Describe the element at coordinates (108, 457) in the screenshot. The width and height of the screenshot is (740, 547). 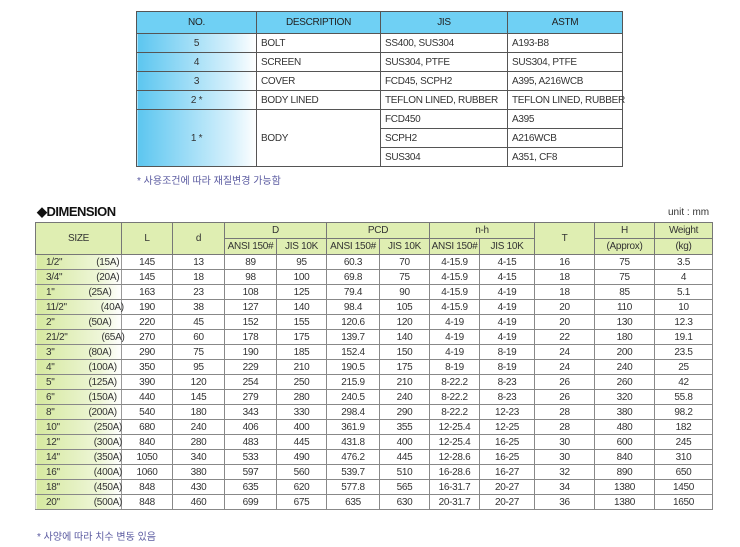
I see `size-a: (350A)` at that location.